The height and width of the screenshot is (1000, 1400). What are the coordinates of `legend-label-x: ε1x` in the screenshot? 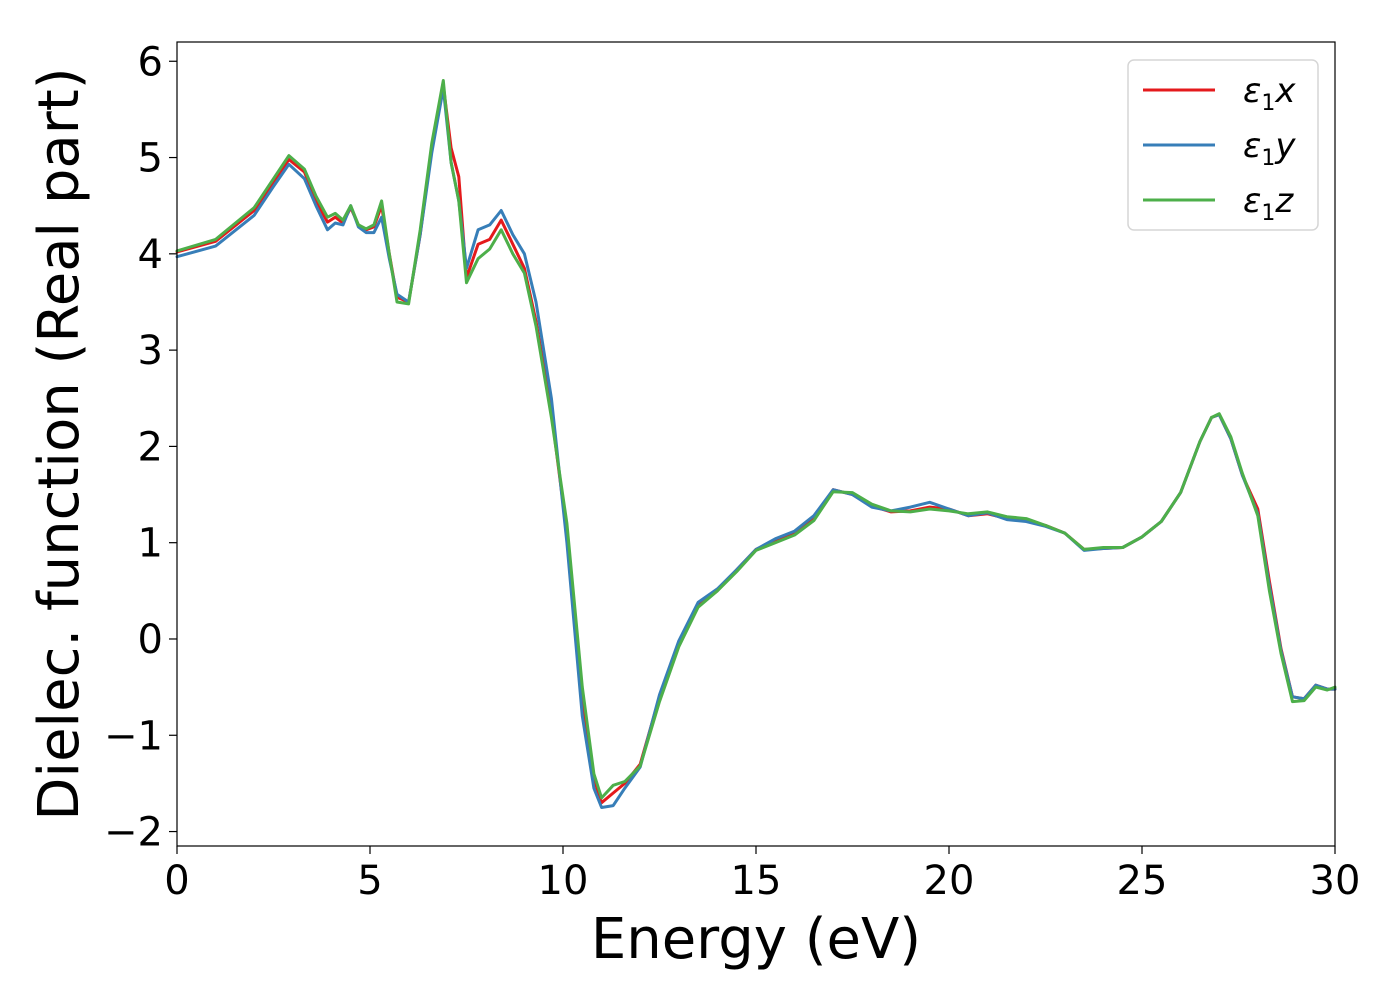 It's located at (1269, 93).